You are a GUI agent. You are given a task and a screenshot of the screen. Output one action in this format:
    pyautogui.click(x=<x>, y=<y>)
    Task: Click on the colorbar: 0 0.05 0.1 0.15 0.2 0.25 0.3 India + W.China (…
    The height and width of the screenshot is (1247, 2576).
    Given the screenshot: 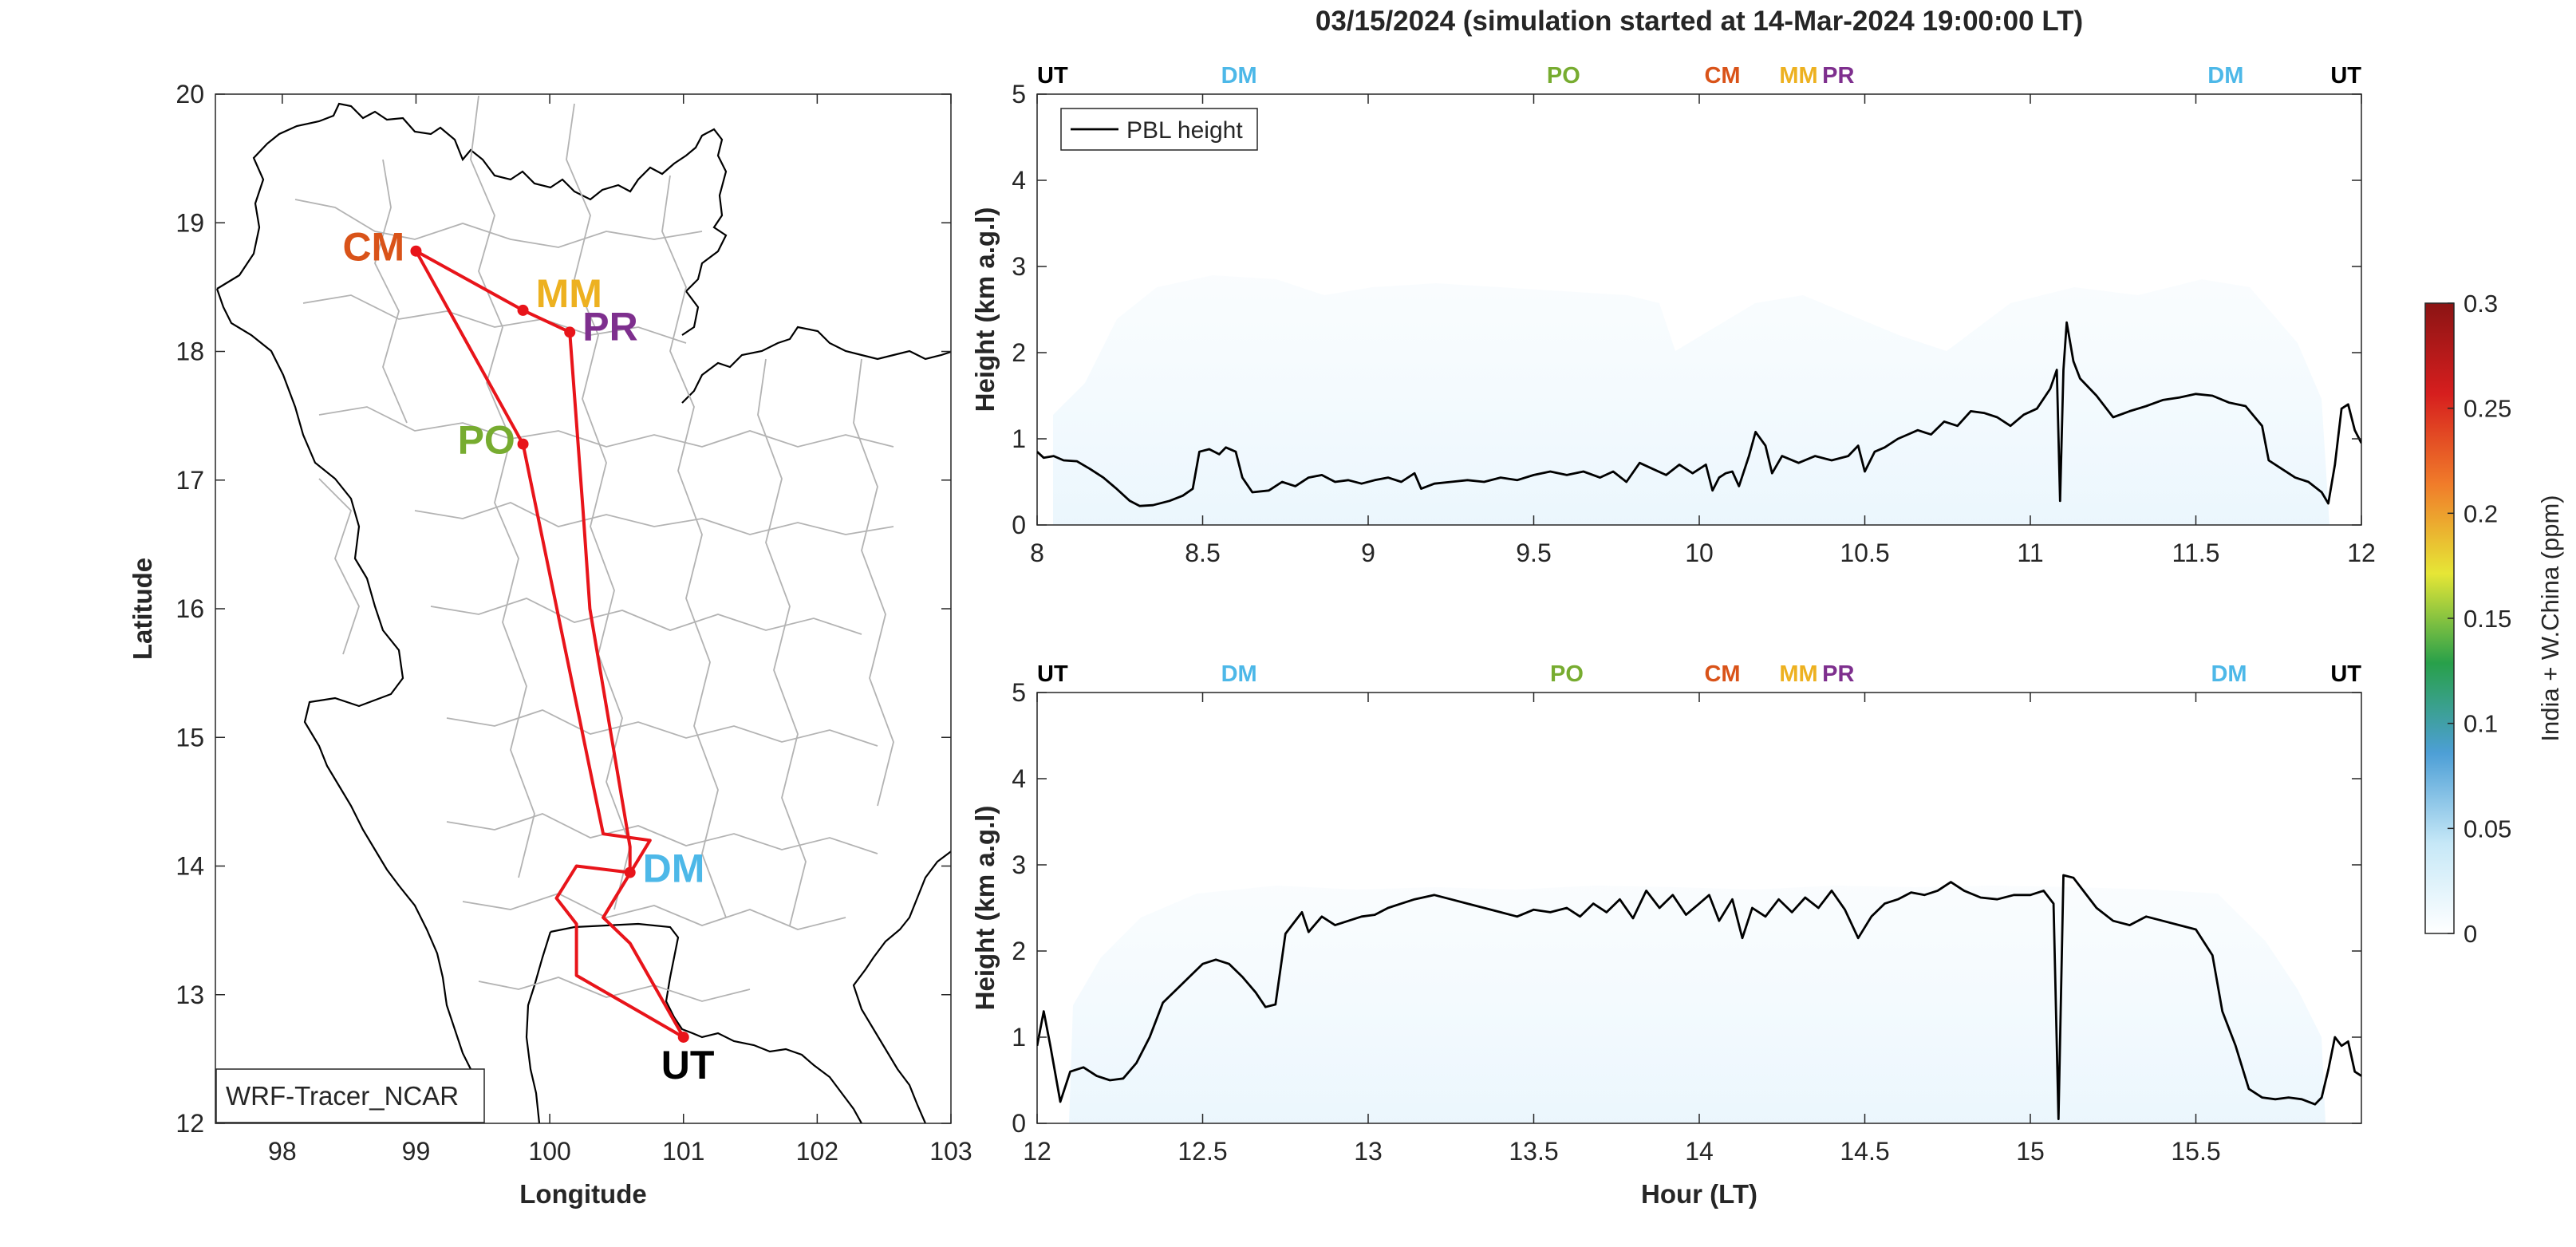 What is the action you would take?
    pyautogui.click(x=2494, y=619)
    